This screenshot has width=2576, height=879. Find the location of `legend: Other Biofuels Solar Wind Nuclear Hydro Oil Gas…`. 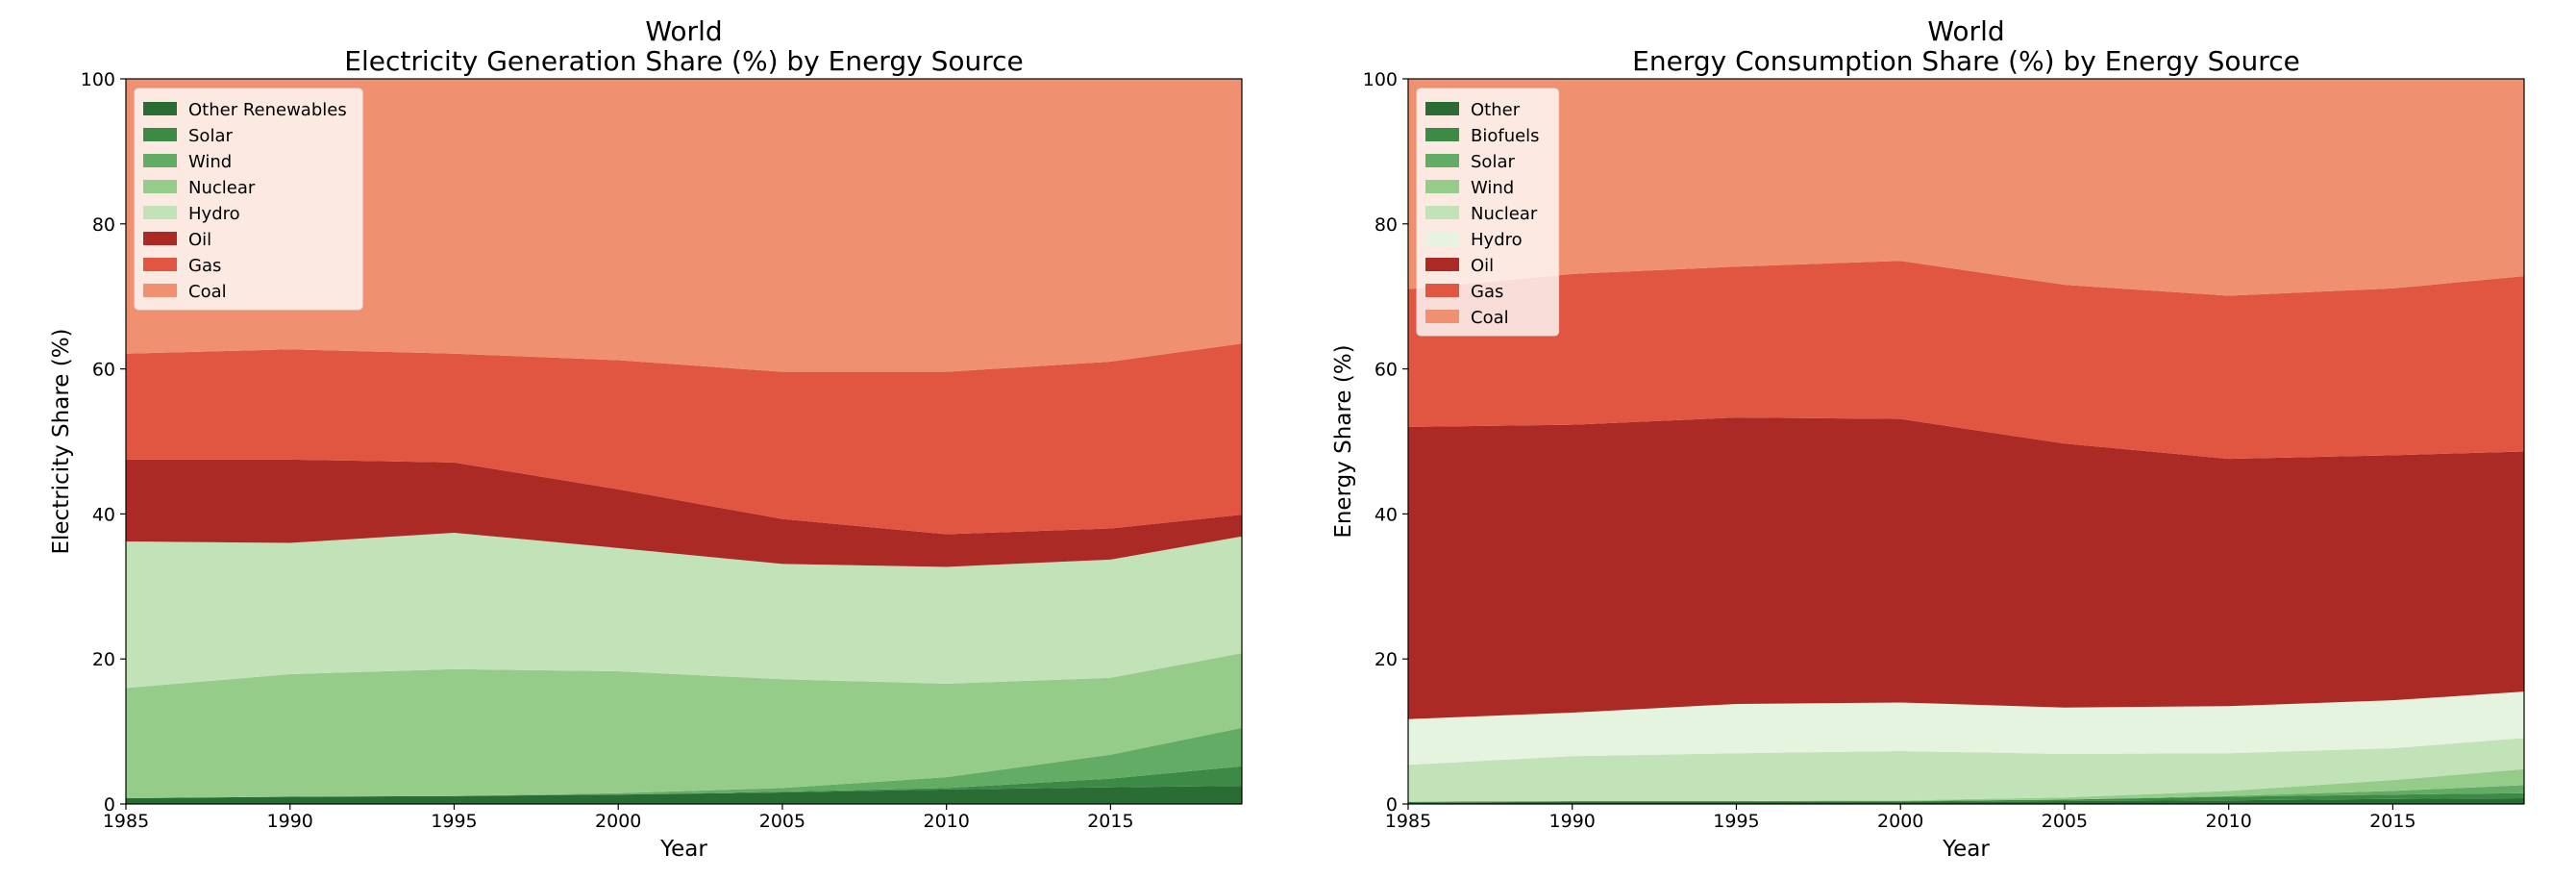

legend: Other Biofuels Solar Wind Nuclear Hydro Oil Gas… is located at coordinates (1488, 212).